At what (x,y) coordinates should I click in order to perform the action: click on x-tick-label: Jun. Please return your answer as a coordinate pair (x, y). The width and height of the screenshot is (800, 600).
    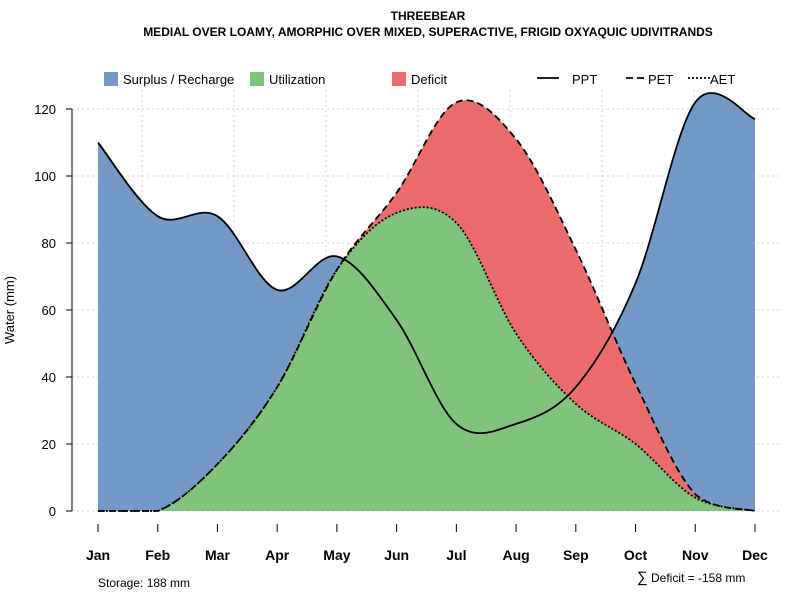
    Looking at the image, I should click on (396, 555).